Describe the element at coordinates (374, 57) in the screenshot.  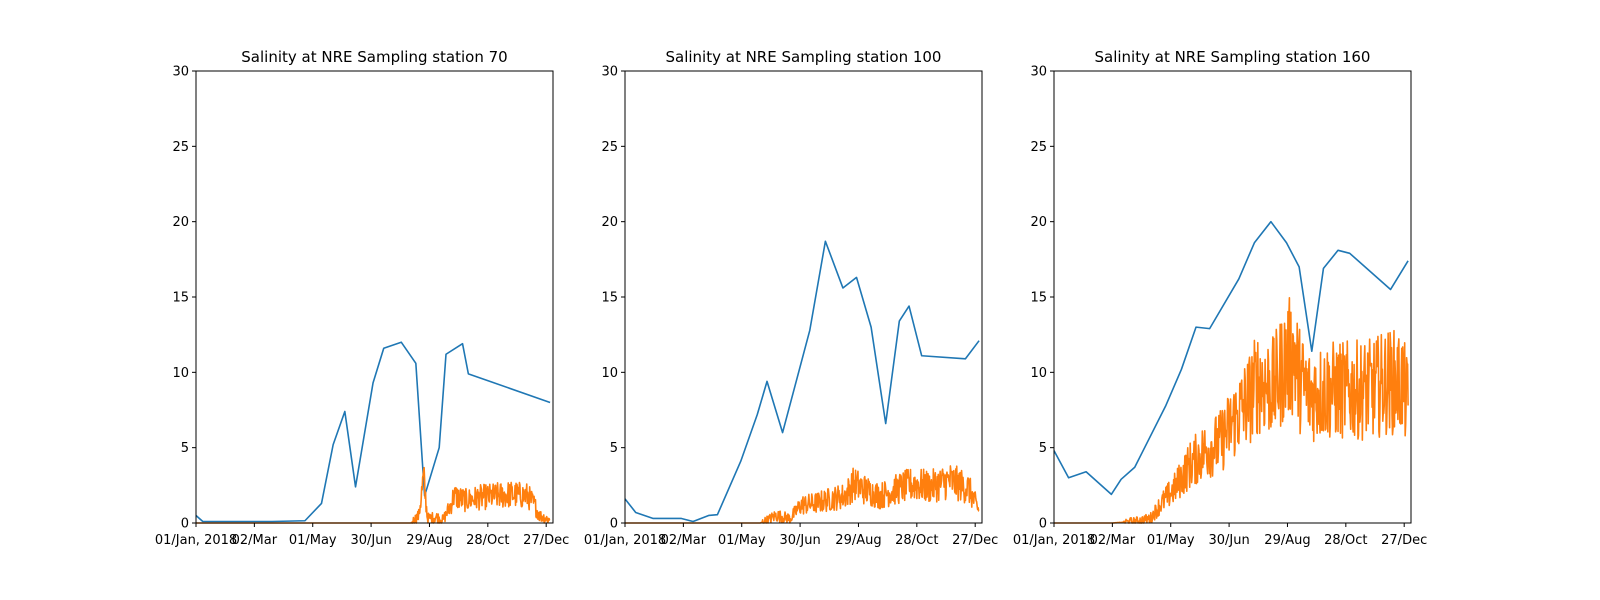
I see `chart-title: Salinity at NRE Sampling station 70` at that location.